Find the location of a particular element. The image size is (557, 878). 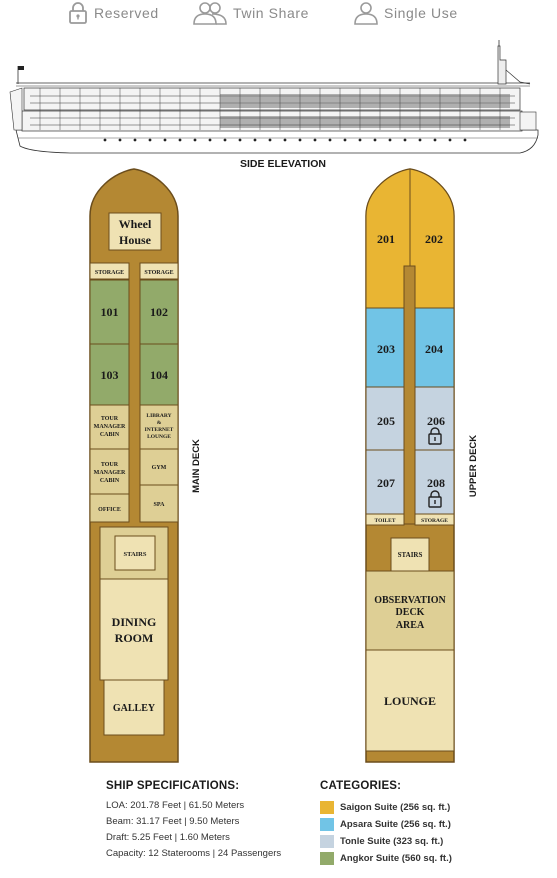

main-deck-label: MAIN DECK is located at coordinates (196, 466).